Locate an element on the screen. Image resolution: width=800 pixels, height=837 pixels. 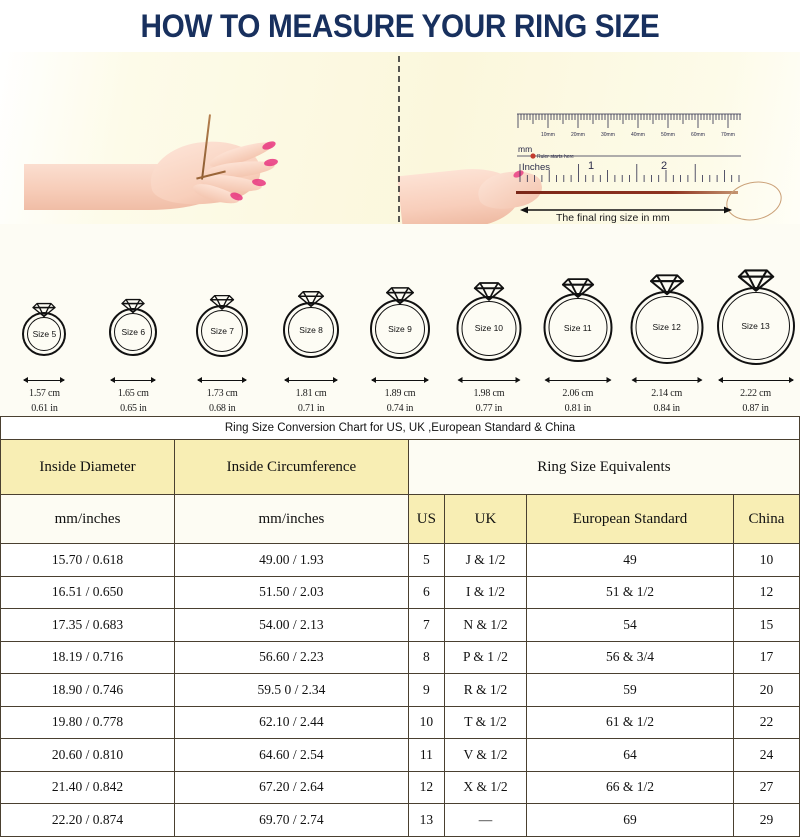
ring-illustration: Size 10 is located at coordinates (488, 328).